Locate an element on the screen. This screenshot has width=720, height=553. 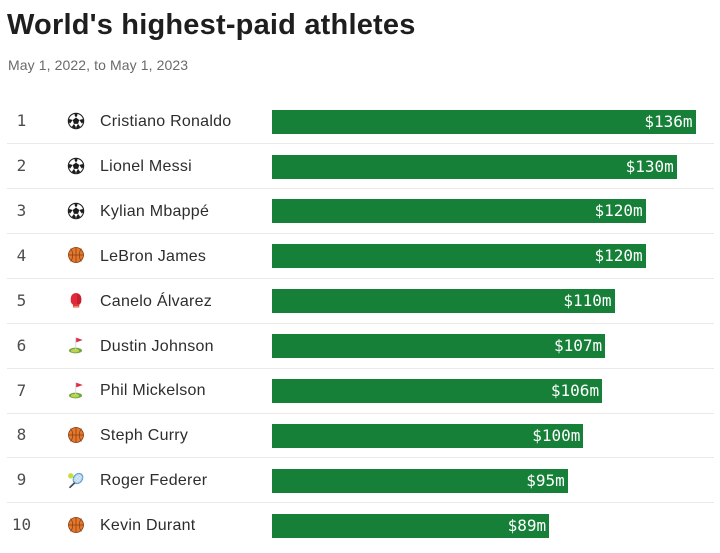
rank-label: 7 is located at coordinates (21, 390).